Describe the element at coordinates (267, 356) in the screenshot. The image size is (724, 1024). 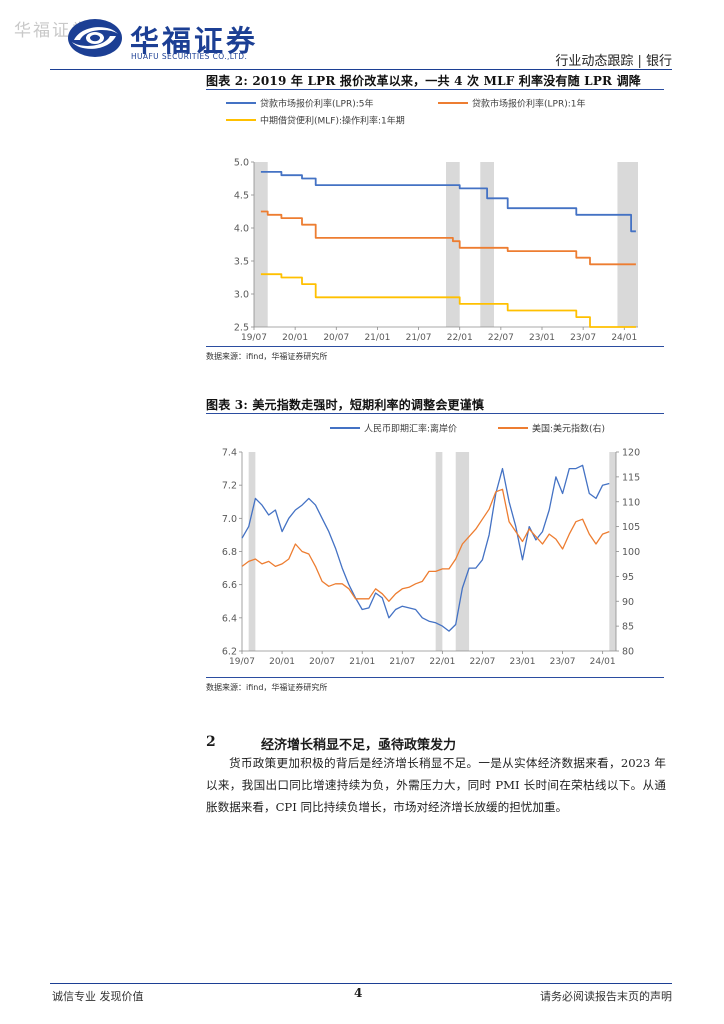
I see `figure2-source: 数据来源：ifind，华福证券研究所` at that location.